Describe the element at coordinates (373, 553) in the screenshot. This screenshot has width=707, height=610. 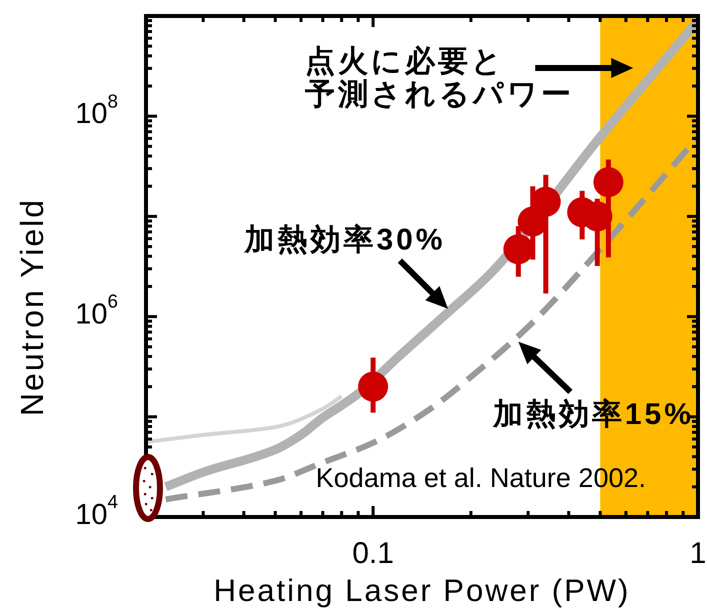
I see `x-tick-label: 0.1` at that location.